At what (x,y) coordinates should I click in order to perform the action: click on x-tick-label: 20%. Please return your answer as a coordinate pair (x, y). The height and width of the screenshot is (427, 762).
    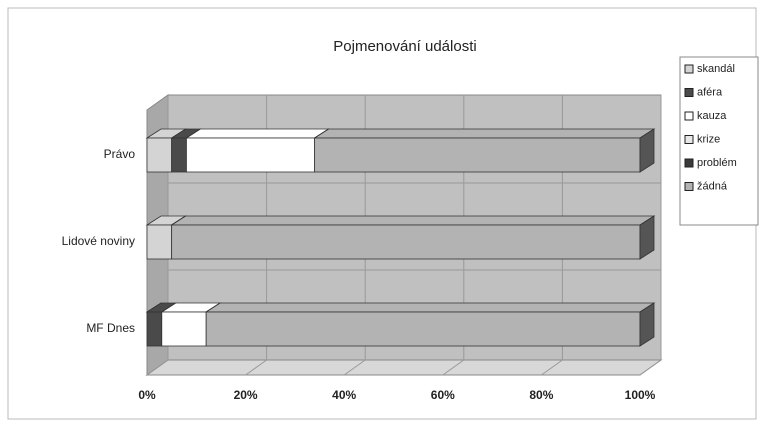
    Looking at the image, I should click on (246, 395).